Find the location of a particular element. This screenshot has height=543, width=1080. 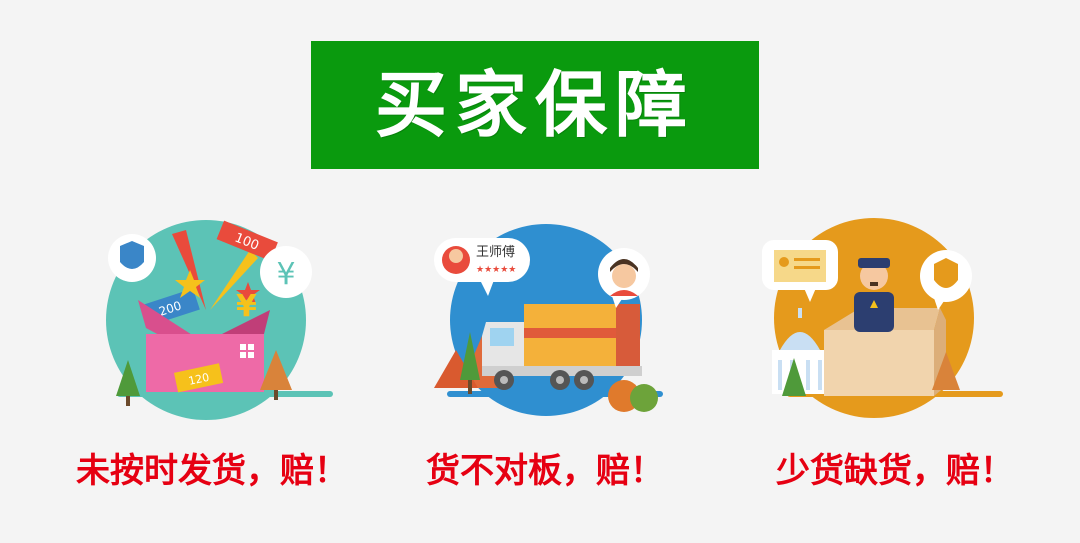

courier-rating: ★★★★★ is located at coordinates (496, 270).